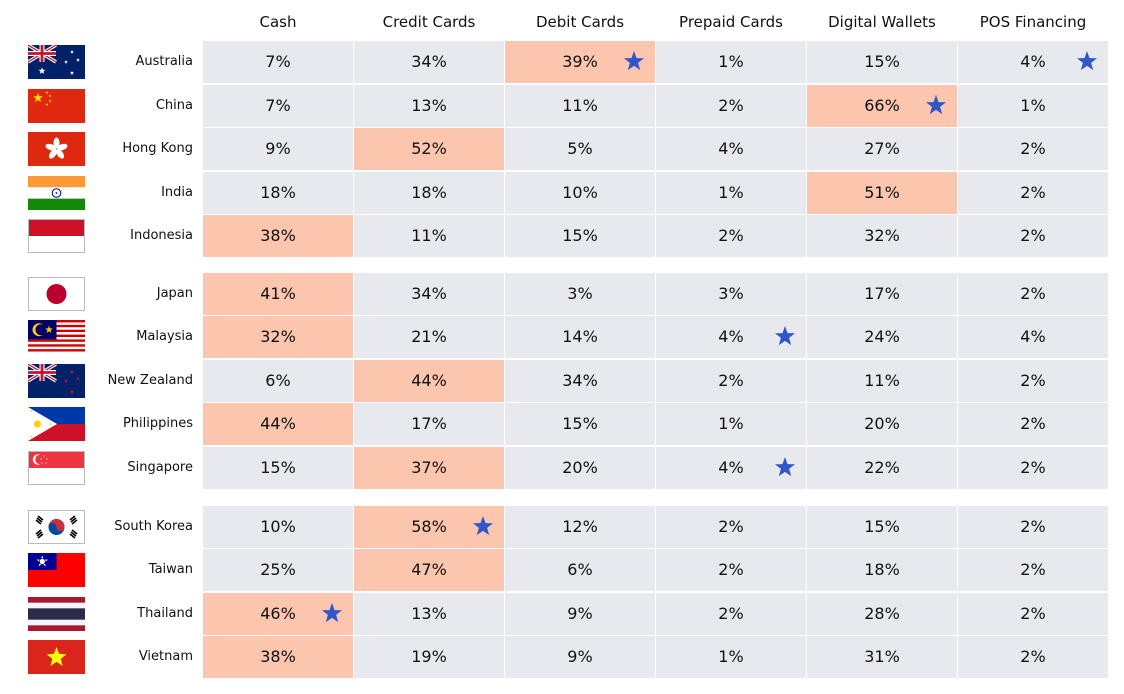  I want to click on highlighted-cell: 66%, so click(882, 106).